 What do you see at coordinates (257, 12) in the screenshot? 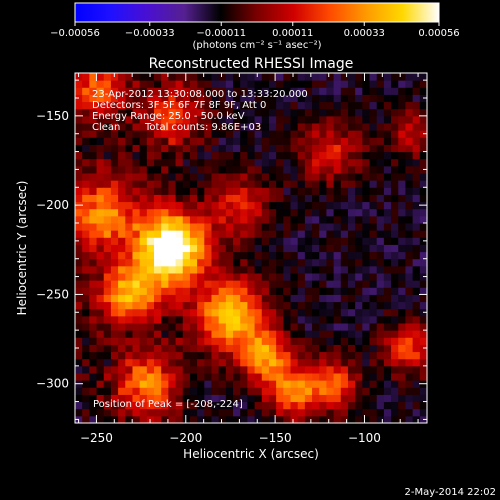
I see `colorbar` at bounding box center [257, 12].